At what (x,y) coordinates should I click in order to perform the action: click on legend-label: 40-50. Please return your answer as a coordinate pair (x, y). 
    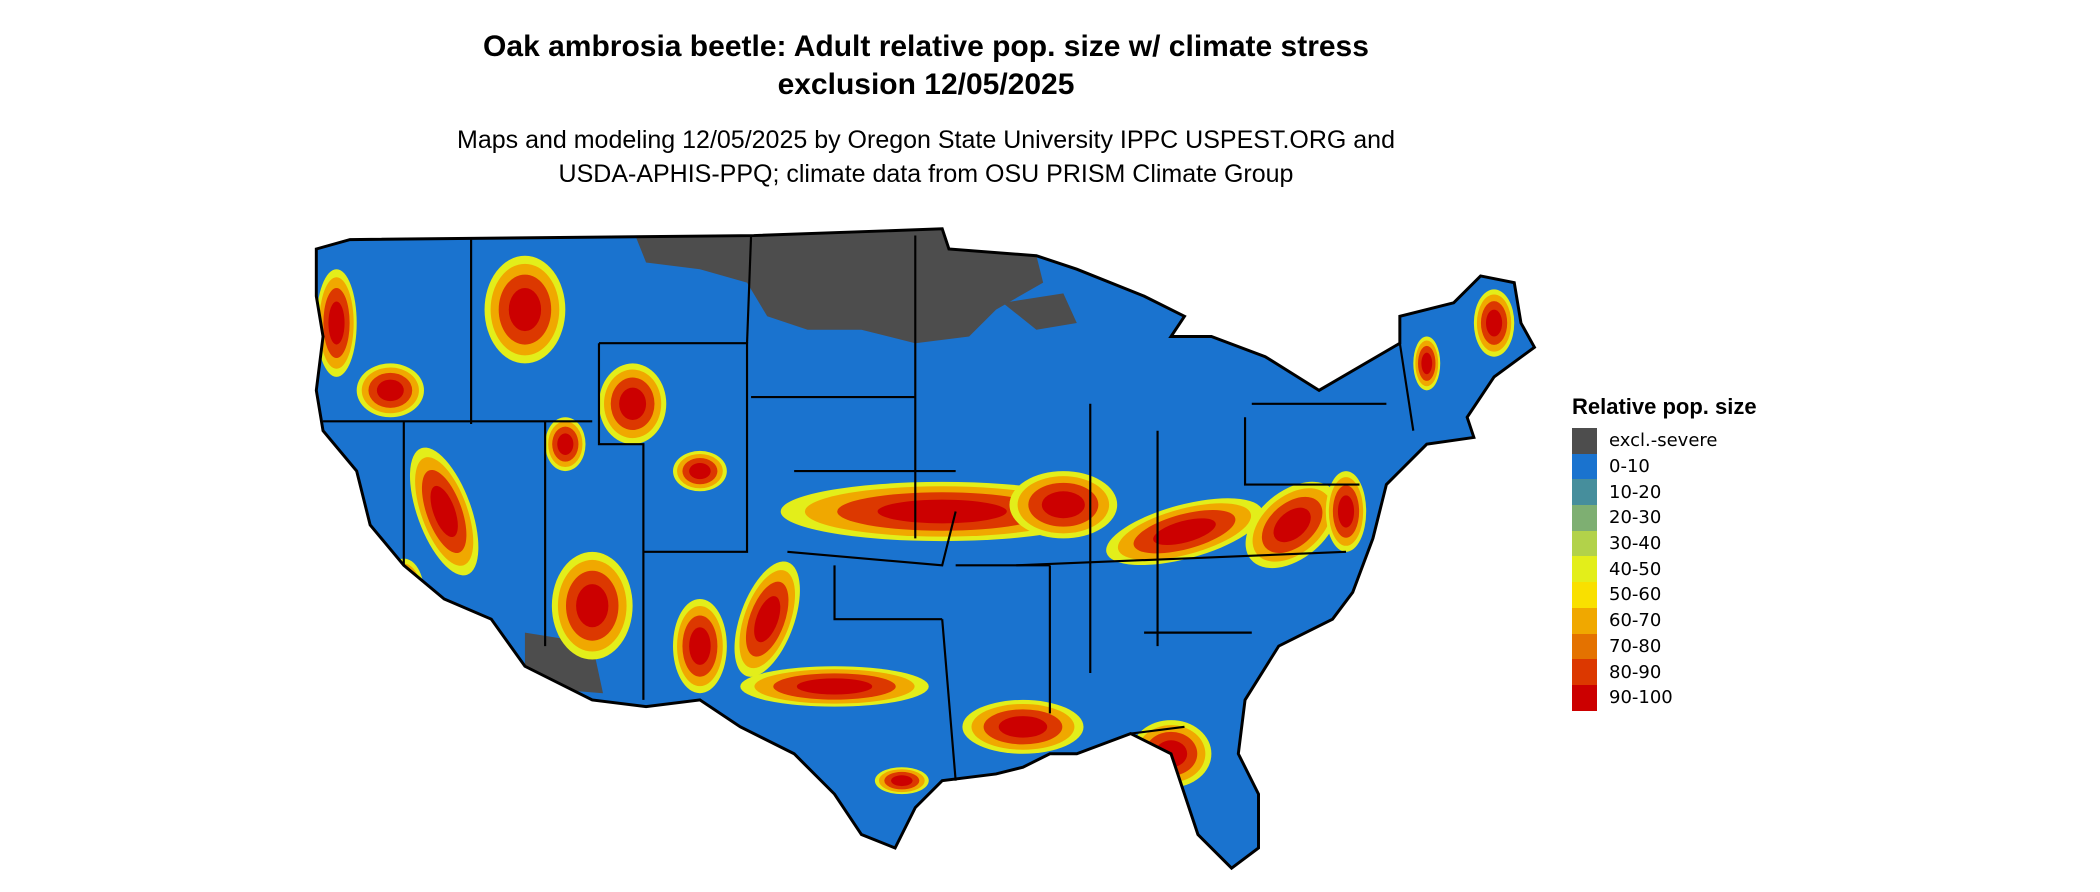
    Looking at the image, I should click on (1635, 569).